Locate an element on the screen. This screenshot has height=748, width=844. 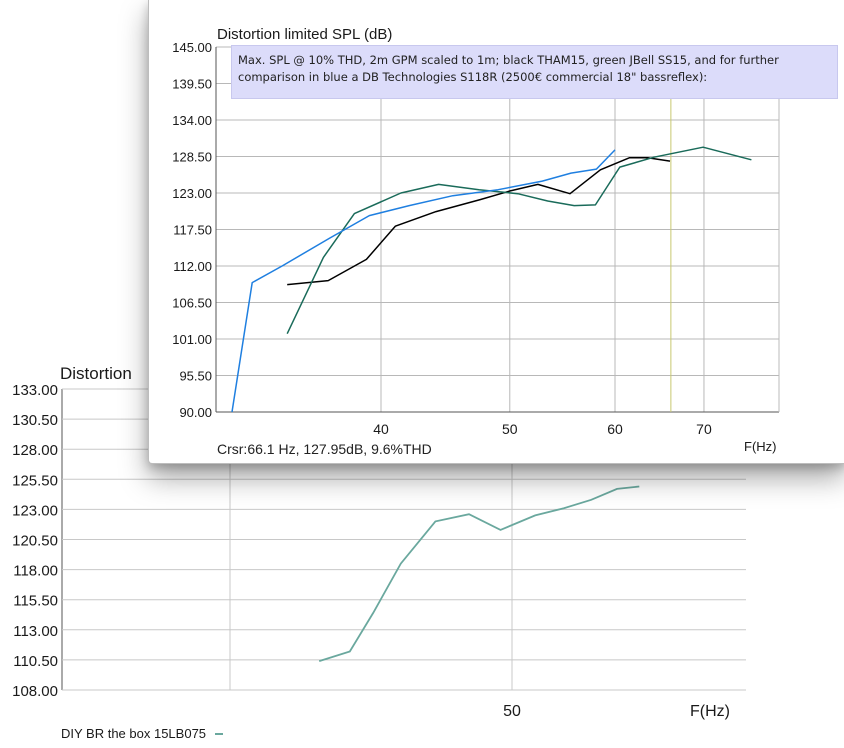
front-y-tick-label: 123.00 is located at coordinates (192, 193).